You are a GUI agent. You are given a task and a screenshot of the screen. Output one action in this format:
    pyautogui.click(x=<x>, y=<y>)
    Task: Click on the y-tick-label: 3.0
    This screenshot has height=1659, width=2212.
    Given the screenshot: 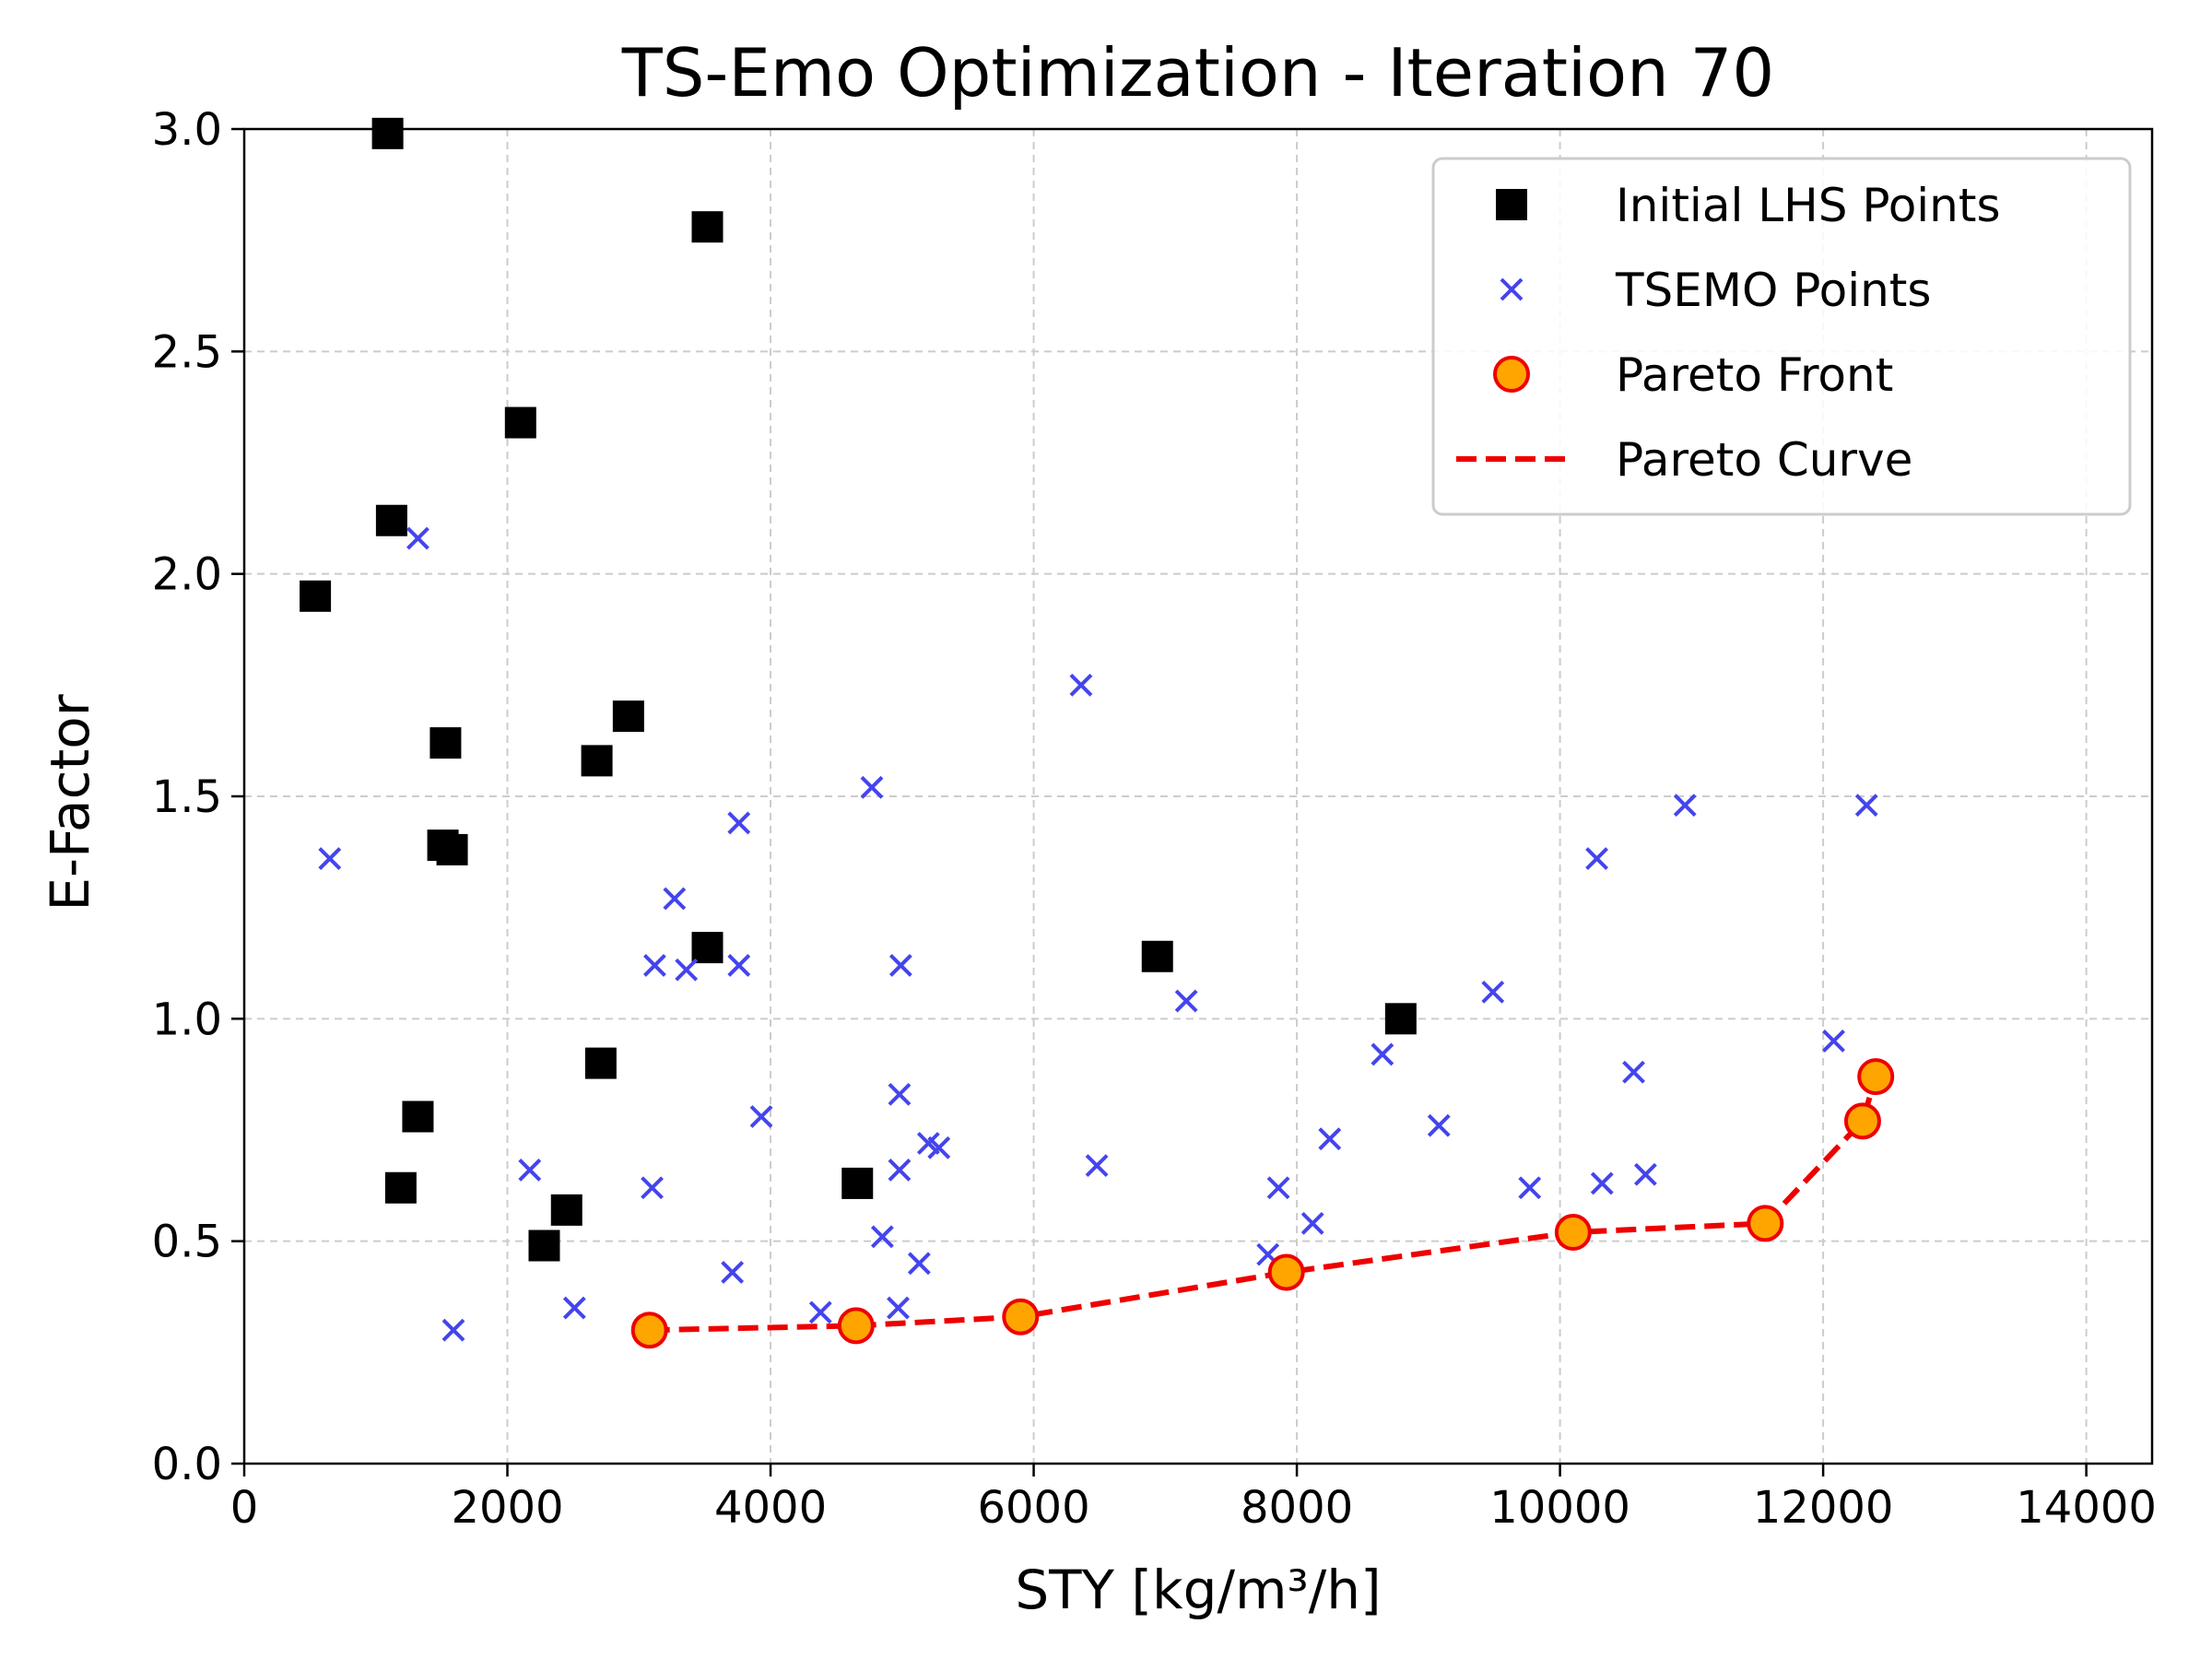 What is the action you would take?
    pyautogui.click(x=187, y=130)
    